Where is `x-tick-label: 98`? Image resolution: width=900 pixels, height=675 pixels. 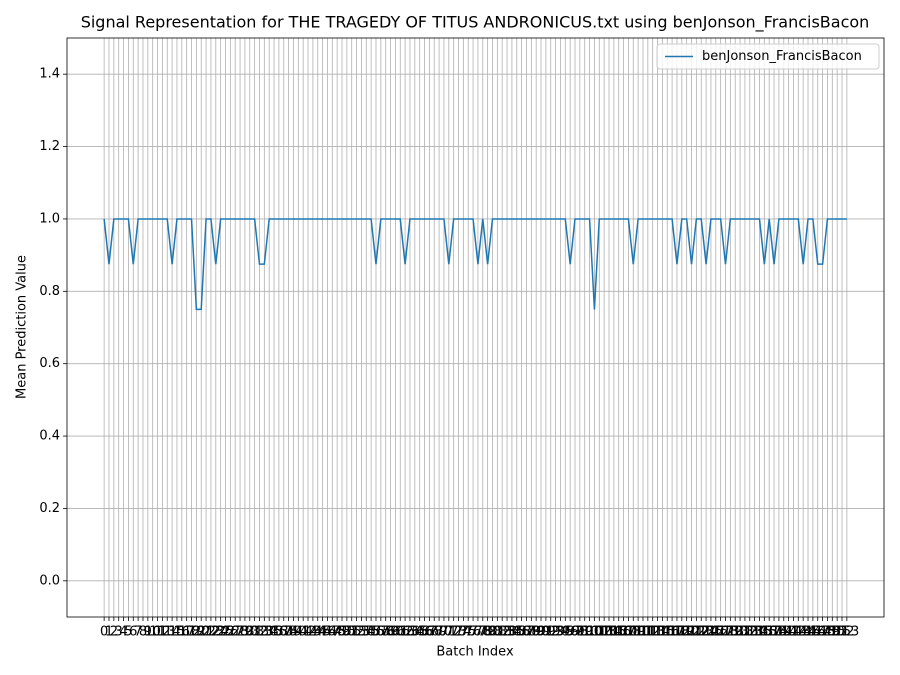
x-tick-label: 98 is located at coordinates (580, 632).